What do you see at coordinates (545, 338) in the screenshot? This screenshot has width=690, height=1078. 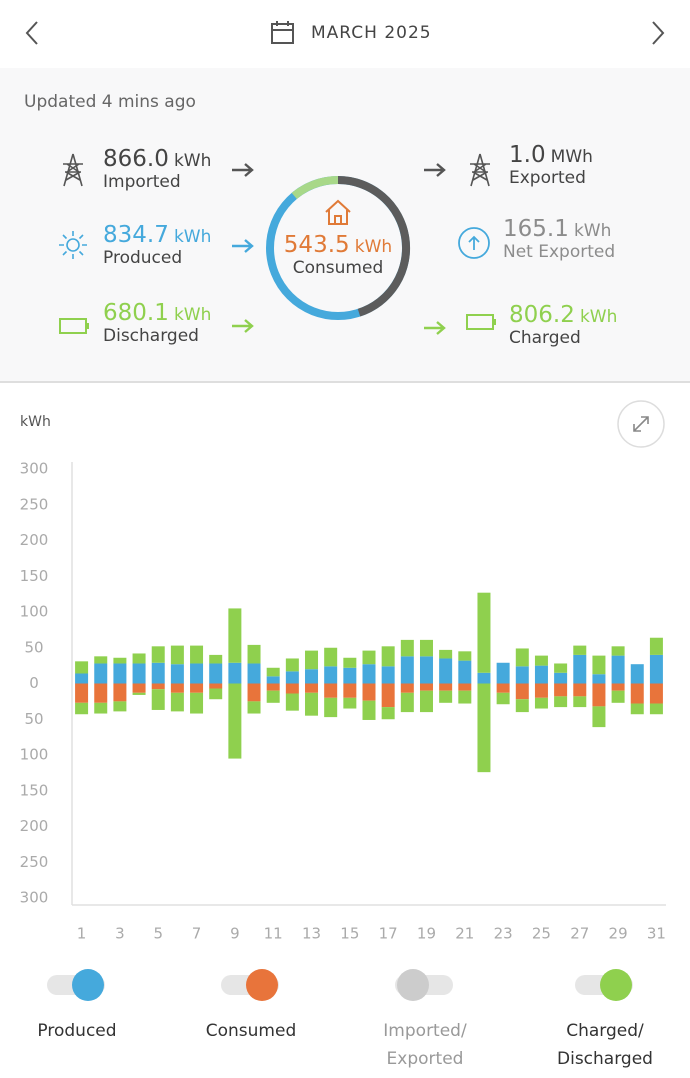 I see `stat-label: Charged` at bounding box center [545, 338].